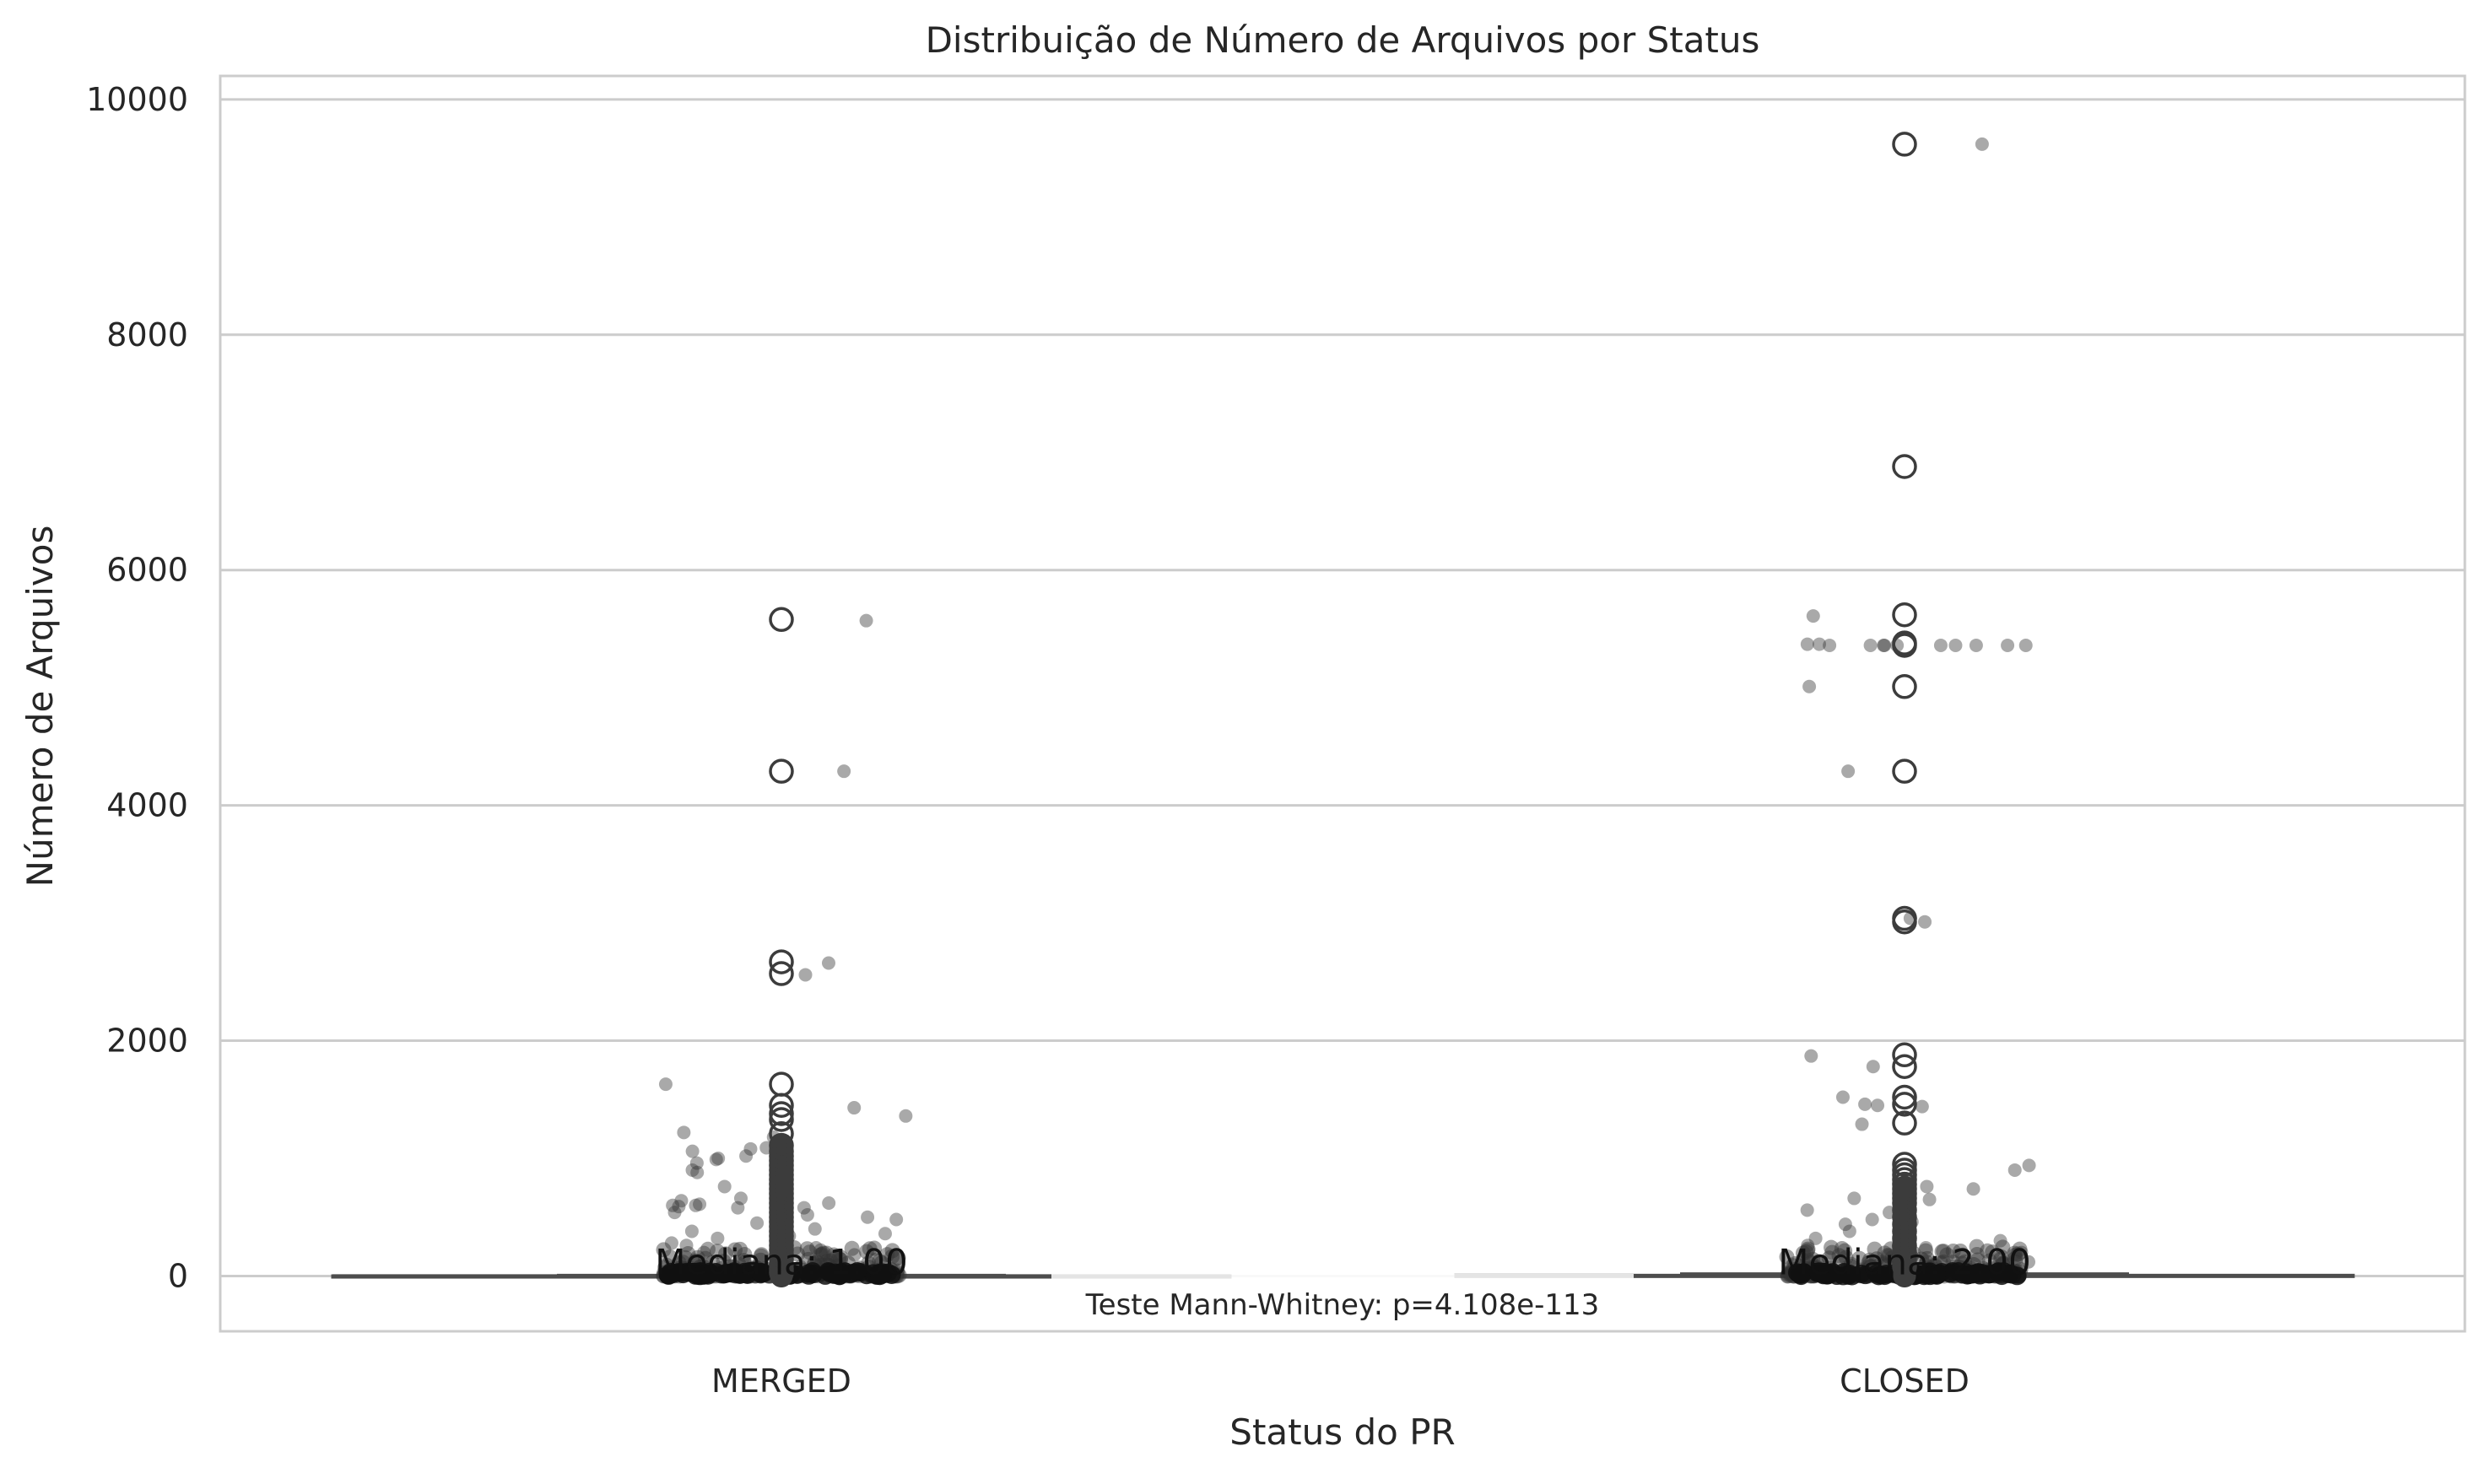 The width and height of the screenshot is (2491, 1484). What do you see at coordinates (1904, 1261) in the screenshot?
I see `median-label: Mediana: 2.00` at bounding box center [1904, 1261].